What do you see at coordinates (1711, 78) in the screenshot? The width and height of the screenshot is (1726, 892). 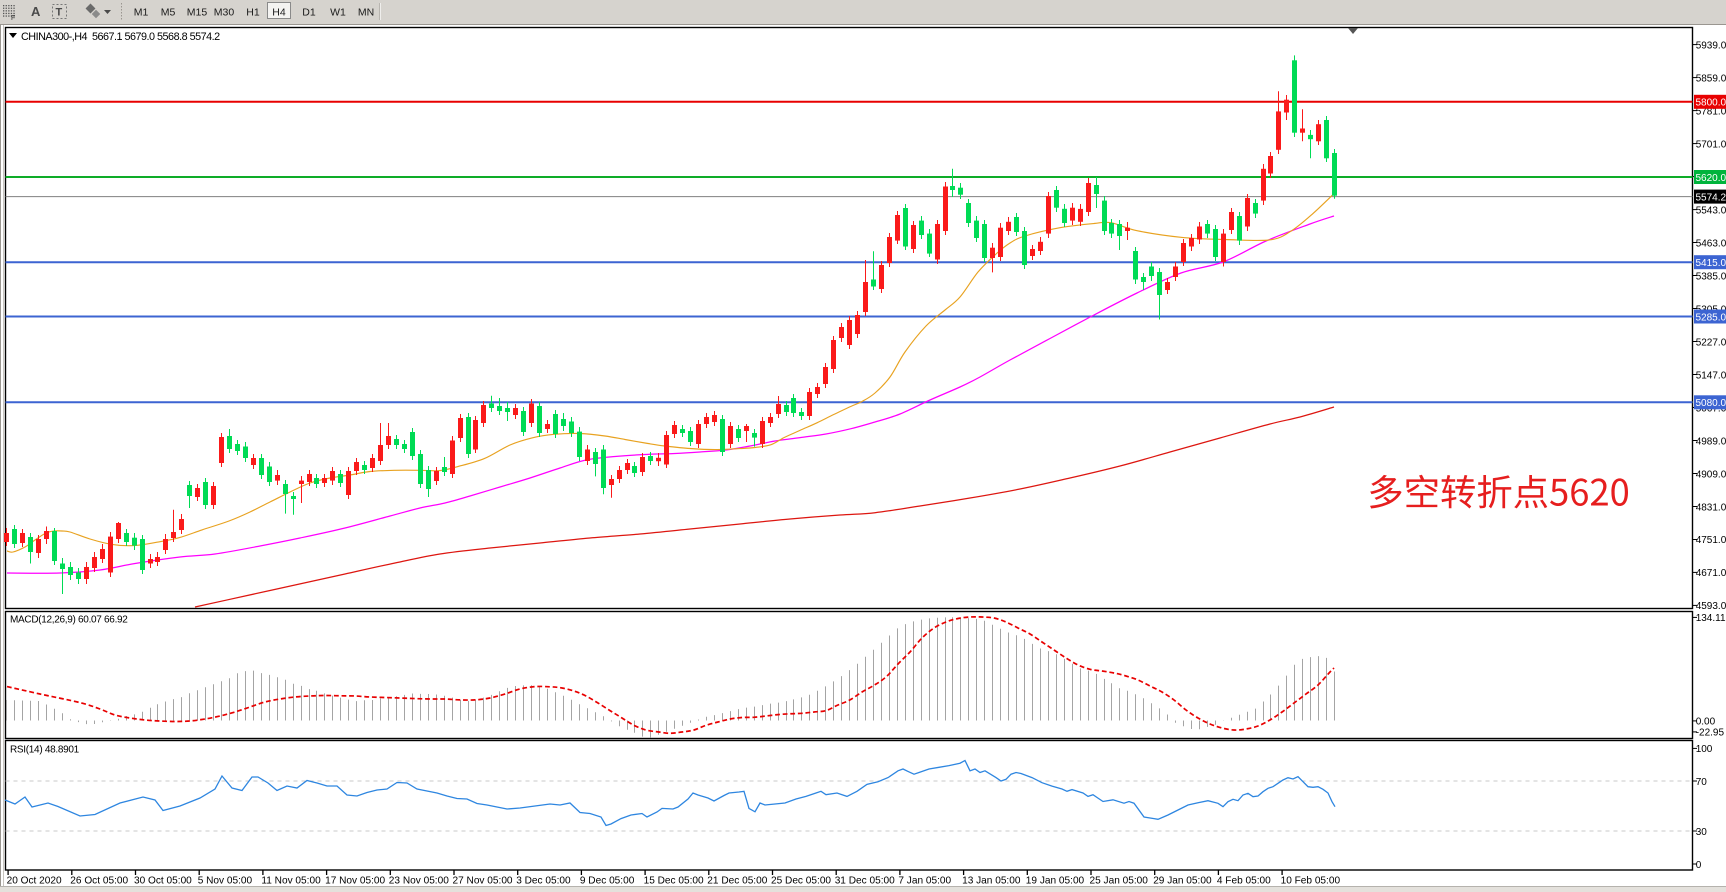 I see `svg-text: 5859.0` at bounding box center [1711, 78].